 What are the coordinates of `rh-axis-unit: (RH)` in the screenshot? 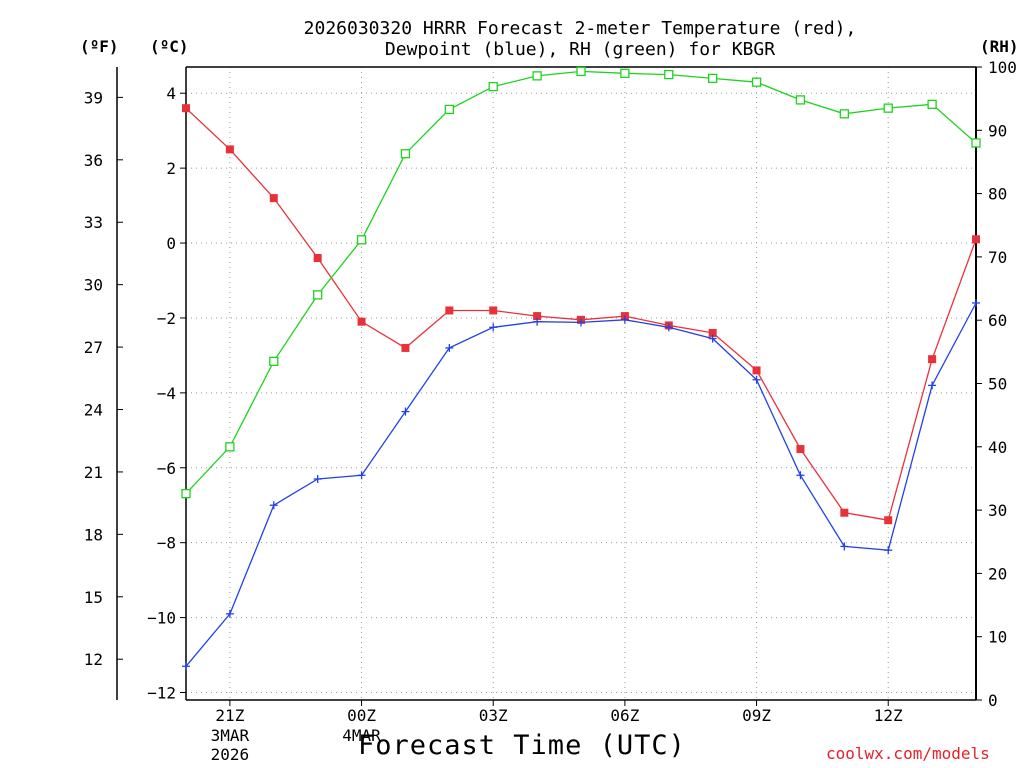 It's located at (999, 46).